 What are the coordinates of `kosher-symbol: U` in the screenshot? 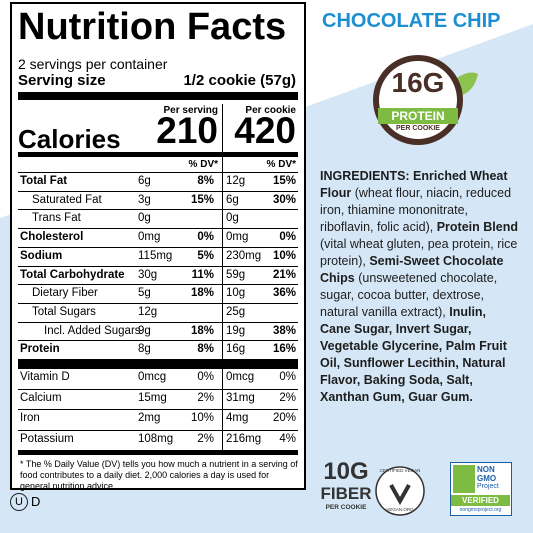 It's located at (19, 502).